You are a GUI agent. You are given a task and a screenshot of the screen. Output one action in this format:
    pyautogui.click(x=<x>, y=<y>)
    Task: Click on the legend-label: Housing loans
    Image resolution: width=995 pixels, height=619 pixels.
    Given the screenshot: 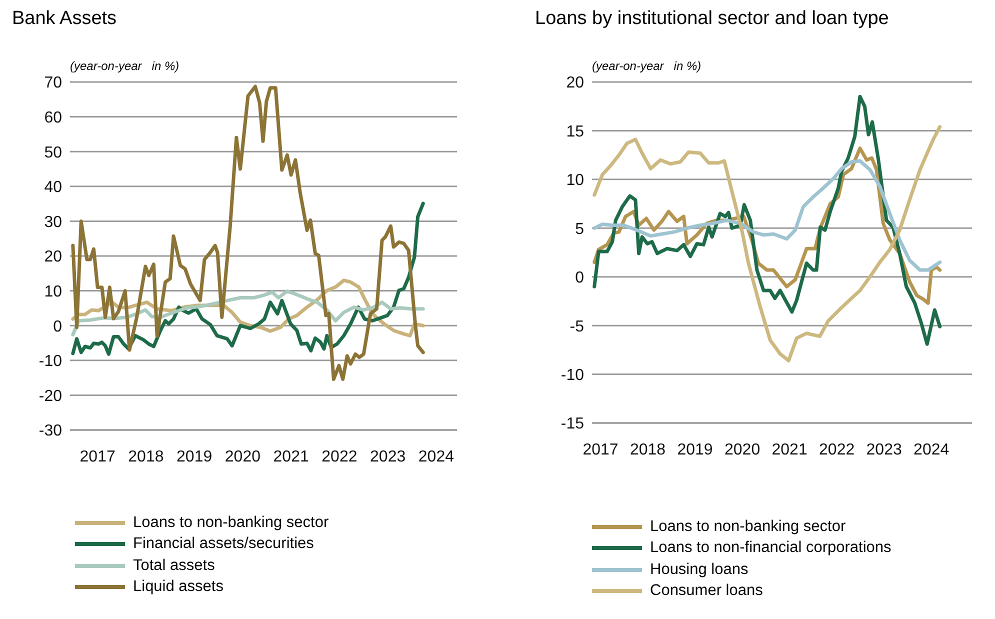 What is the action you would take?
    pyautogui.click(x=699, y=569)
    